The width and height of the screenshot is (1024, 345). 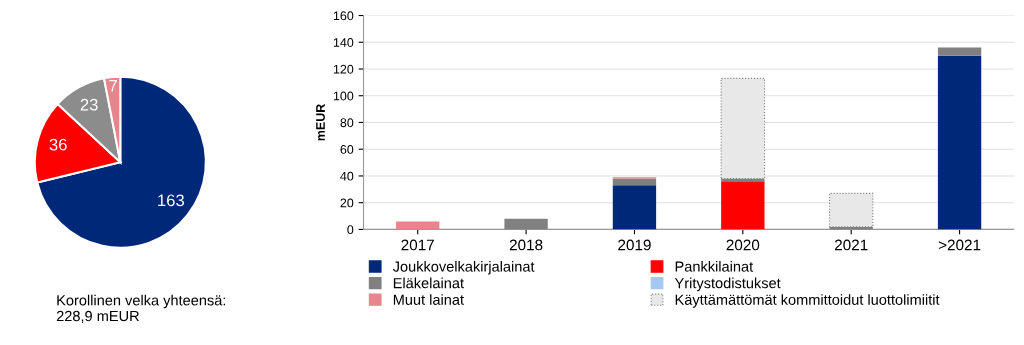 I want to click on legend-label: Pankkilainat, so click(x=714, y=266).